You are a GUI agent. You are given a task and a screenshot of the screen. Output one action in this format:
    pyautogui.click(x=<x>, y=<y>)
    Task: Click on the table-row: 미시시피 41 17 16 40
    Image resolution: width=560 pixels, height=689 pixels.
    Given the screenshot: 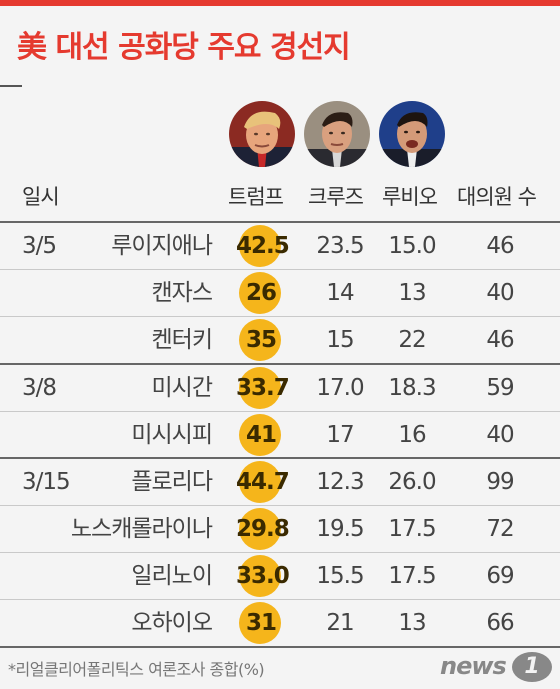 What is the action you would take?
    pyautogui.click(x=280, y=435)
    